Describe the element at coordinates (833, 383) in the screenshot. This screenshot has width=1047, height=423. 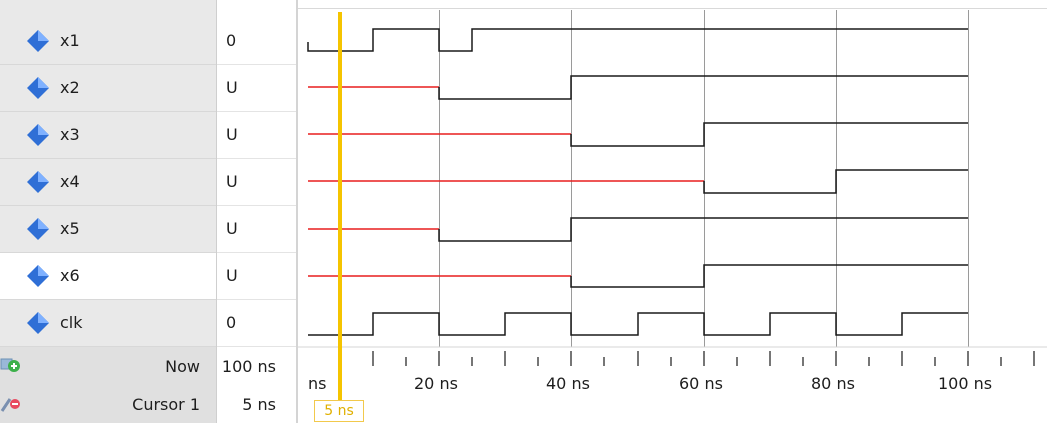
I see `timeline-tick-label: 80 ns` at that location.